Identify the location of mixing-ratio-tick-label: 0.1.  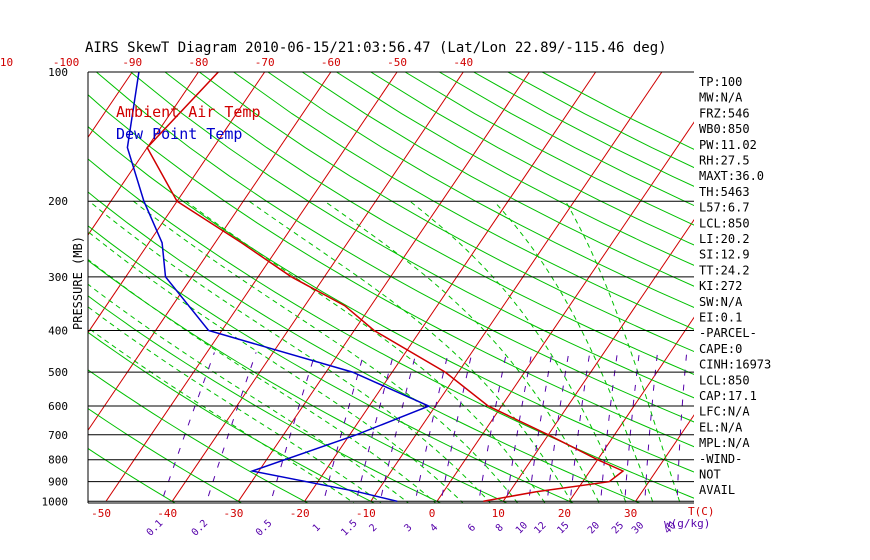
(155, 528).